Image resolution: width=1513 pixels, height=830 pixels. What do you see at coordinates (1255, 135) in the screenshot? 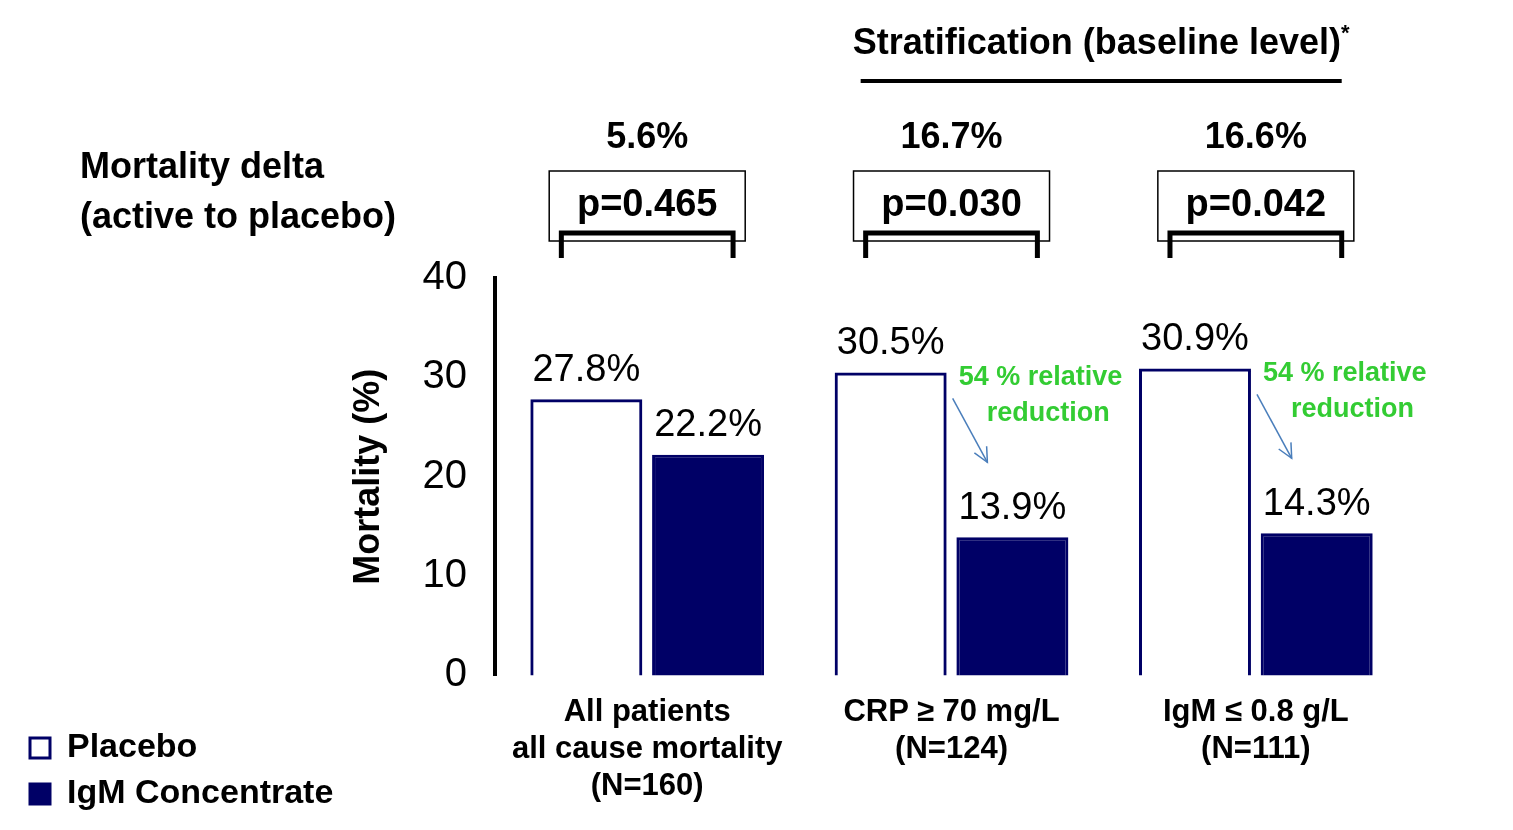
I see `text: 16.6%` at bounding box center [1255, 135].